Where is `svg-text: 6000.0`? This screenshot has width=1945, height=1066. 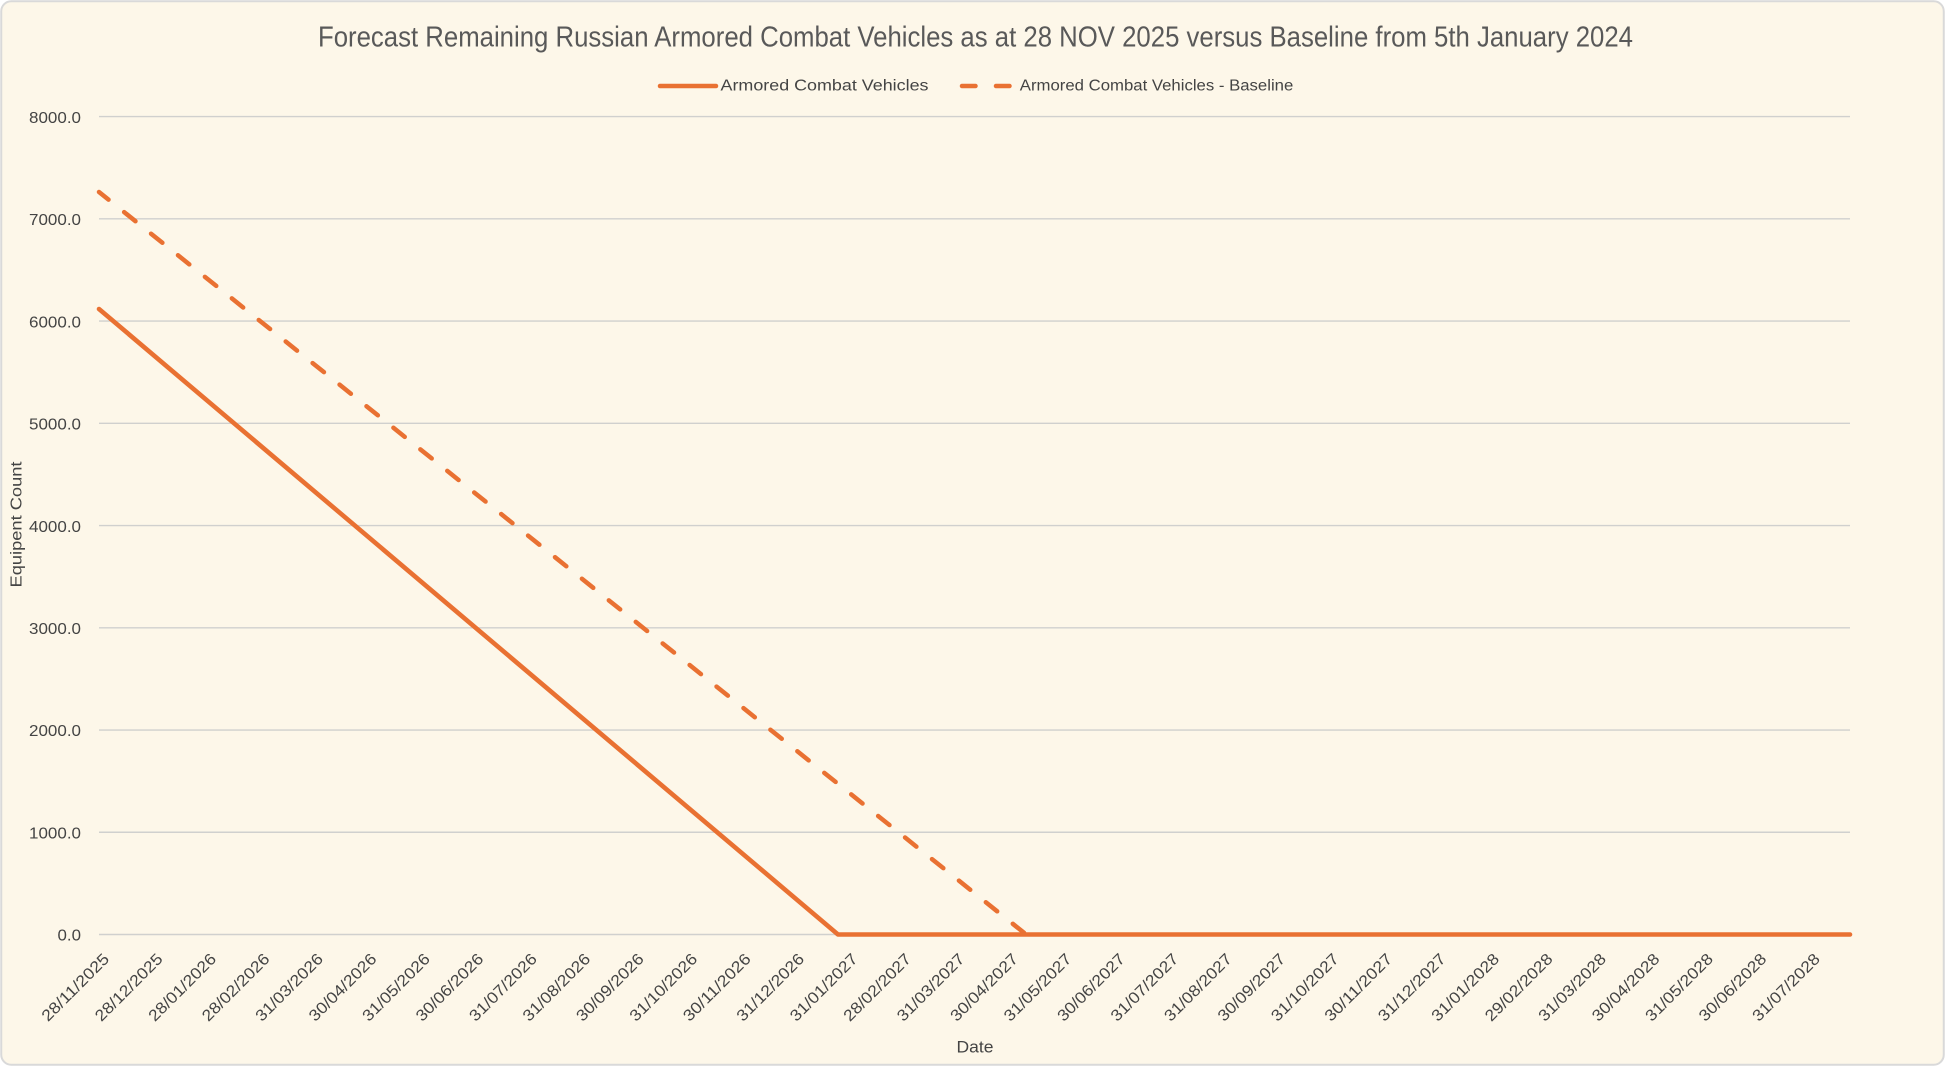
svg-text: 6000.0 is located at coordinates (55, 322).